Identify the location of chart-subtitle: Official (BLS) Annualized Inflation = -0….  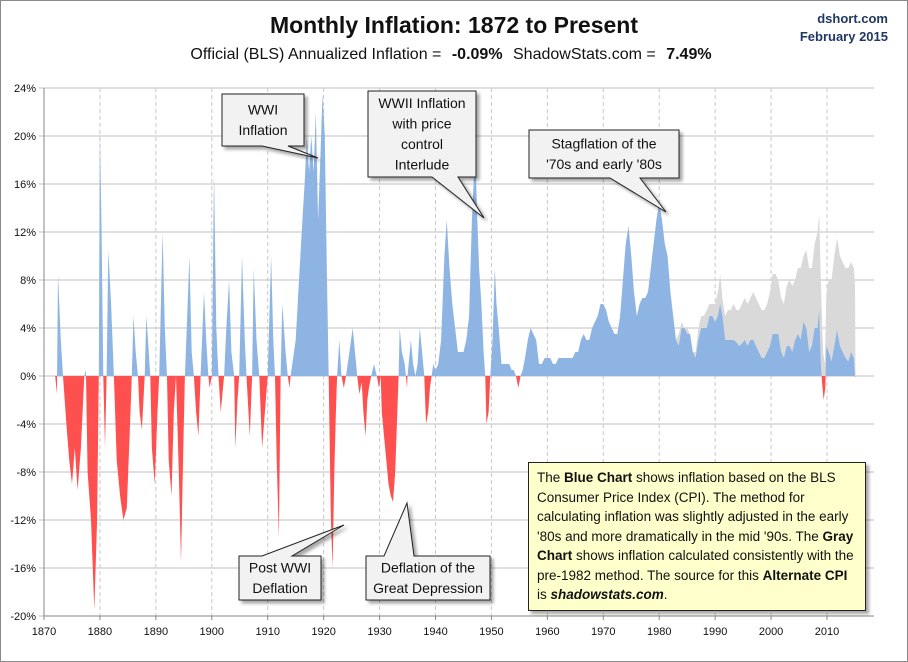
(454, 55).